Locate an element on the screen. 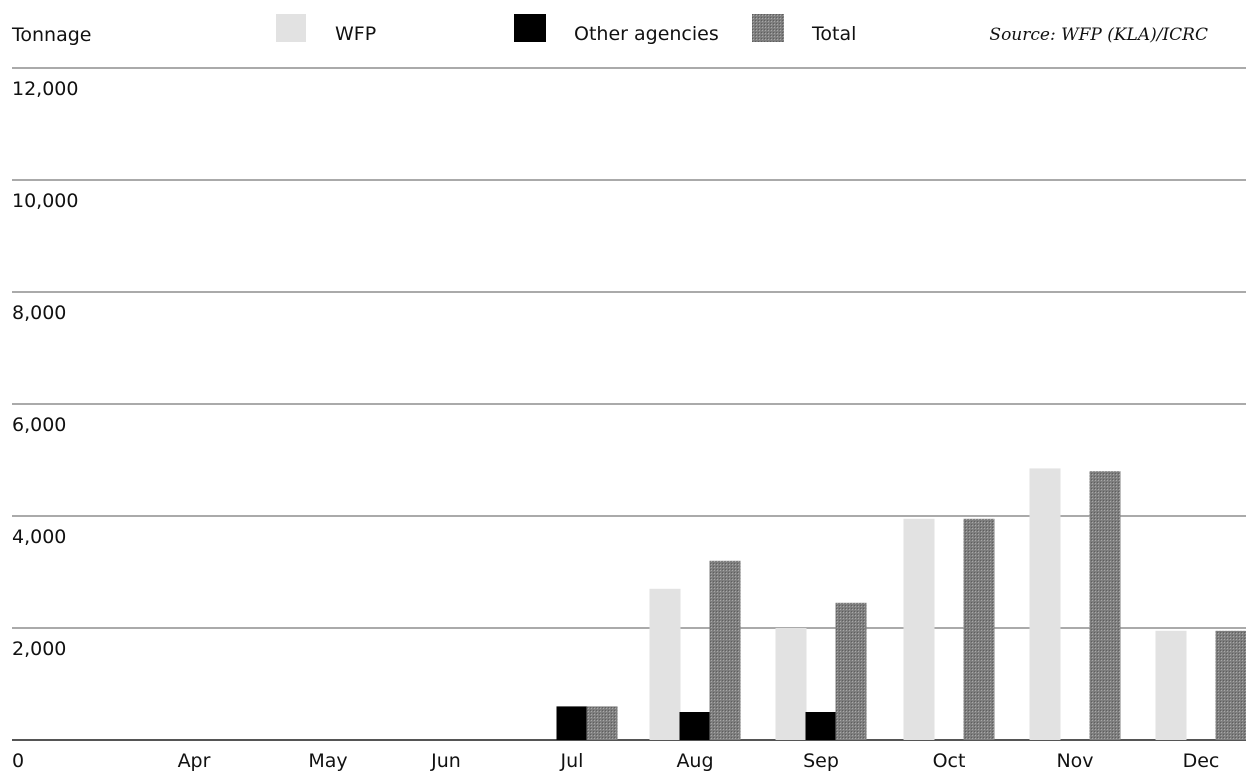 The height and width of the screenshot is (771, 1246). legend-label-wfp: WFP is located at coordinates (355, 34).